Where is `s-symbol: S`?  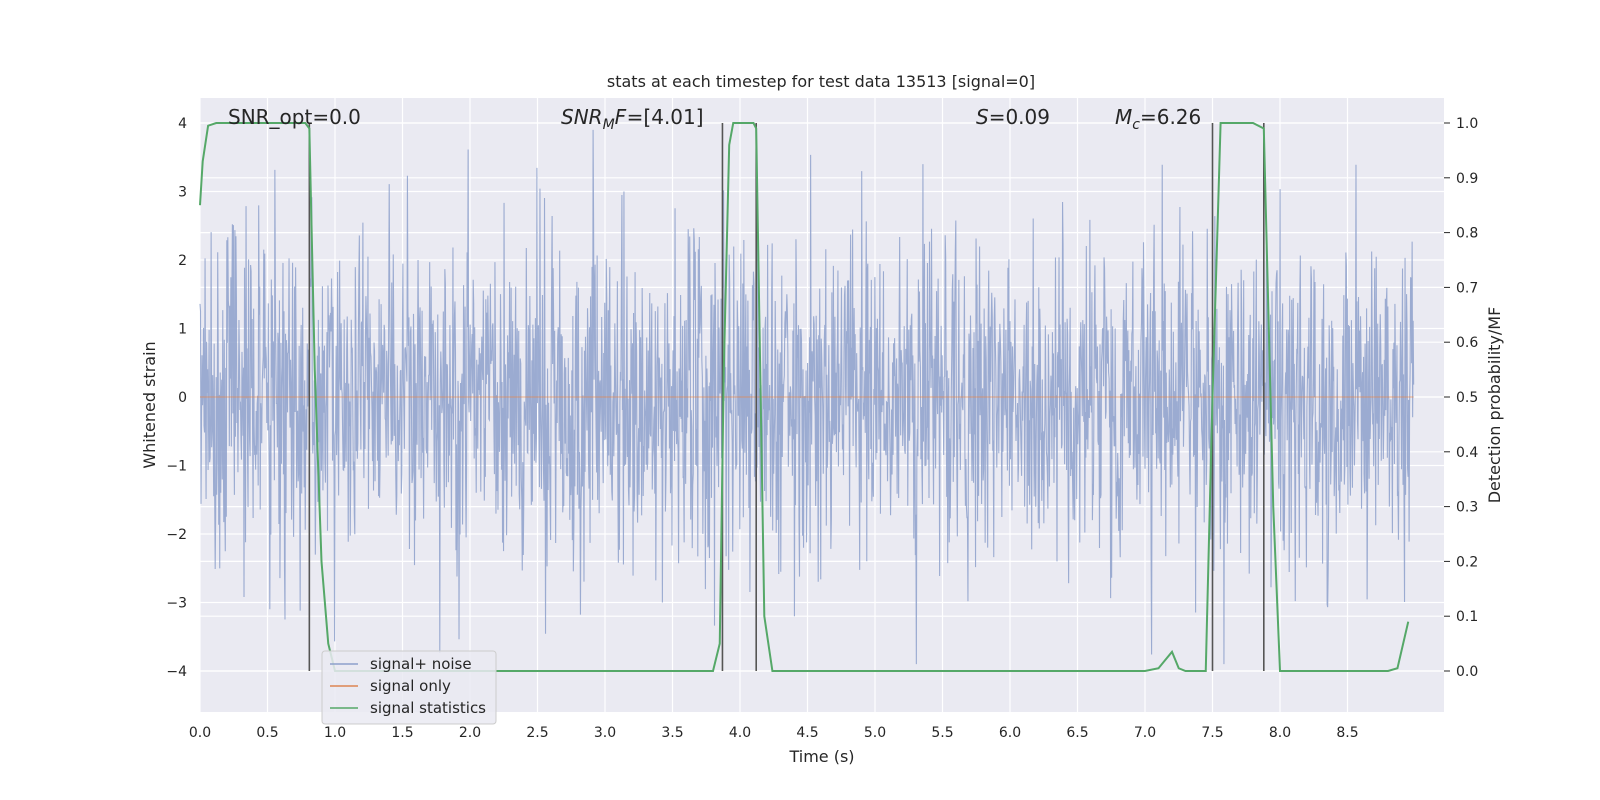
s-symbol: S is located at coordinates (982, 117).